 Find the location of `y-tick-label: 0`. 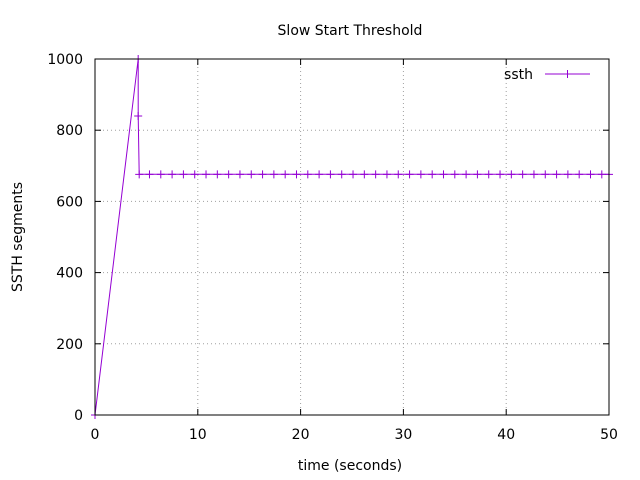

y-tick-label: 0 is located at coordinates (78, 416).